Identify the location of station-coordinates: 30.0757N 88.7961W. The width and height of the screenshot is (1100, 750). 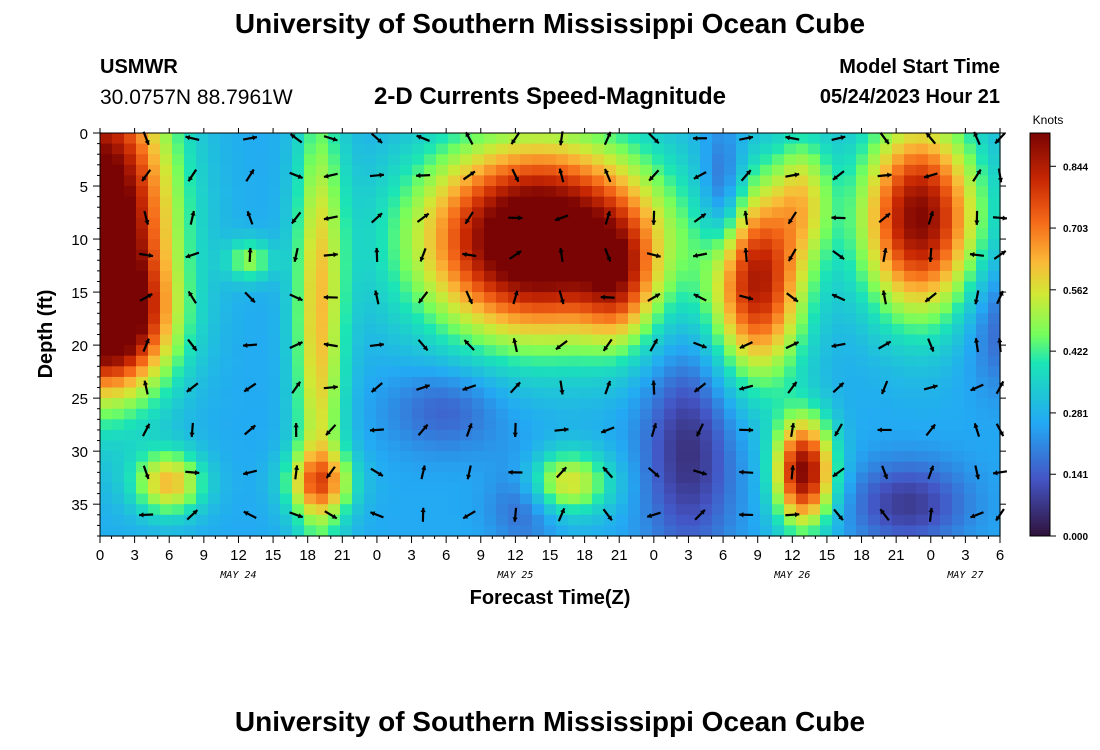
(196, 97).